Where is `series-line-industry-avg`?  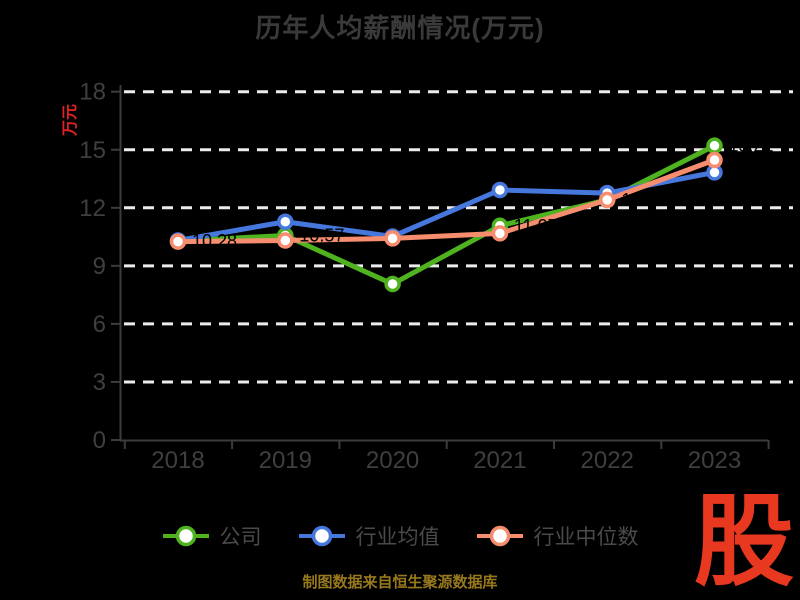 series-line-industry-avg is located at coordinates (446, 206).